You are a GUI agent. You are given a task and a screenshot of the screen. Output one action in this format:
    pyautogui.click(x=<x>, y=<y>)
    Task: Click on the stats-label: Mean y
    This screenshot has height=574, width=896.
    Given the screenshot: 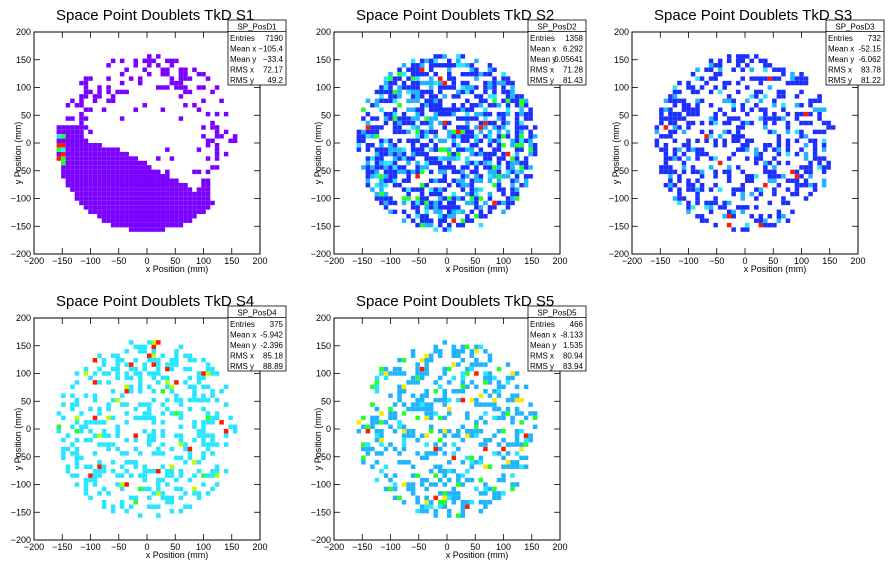 What is the action you would take?
    pyautogui.click(x=243, y=59)
    